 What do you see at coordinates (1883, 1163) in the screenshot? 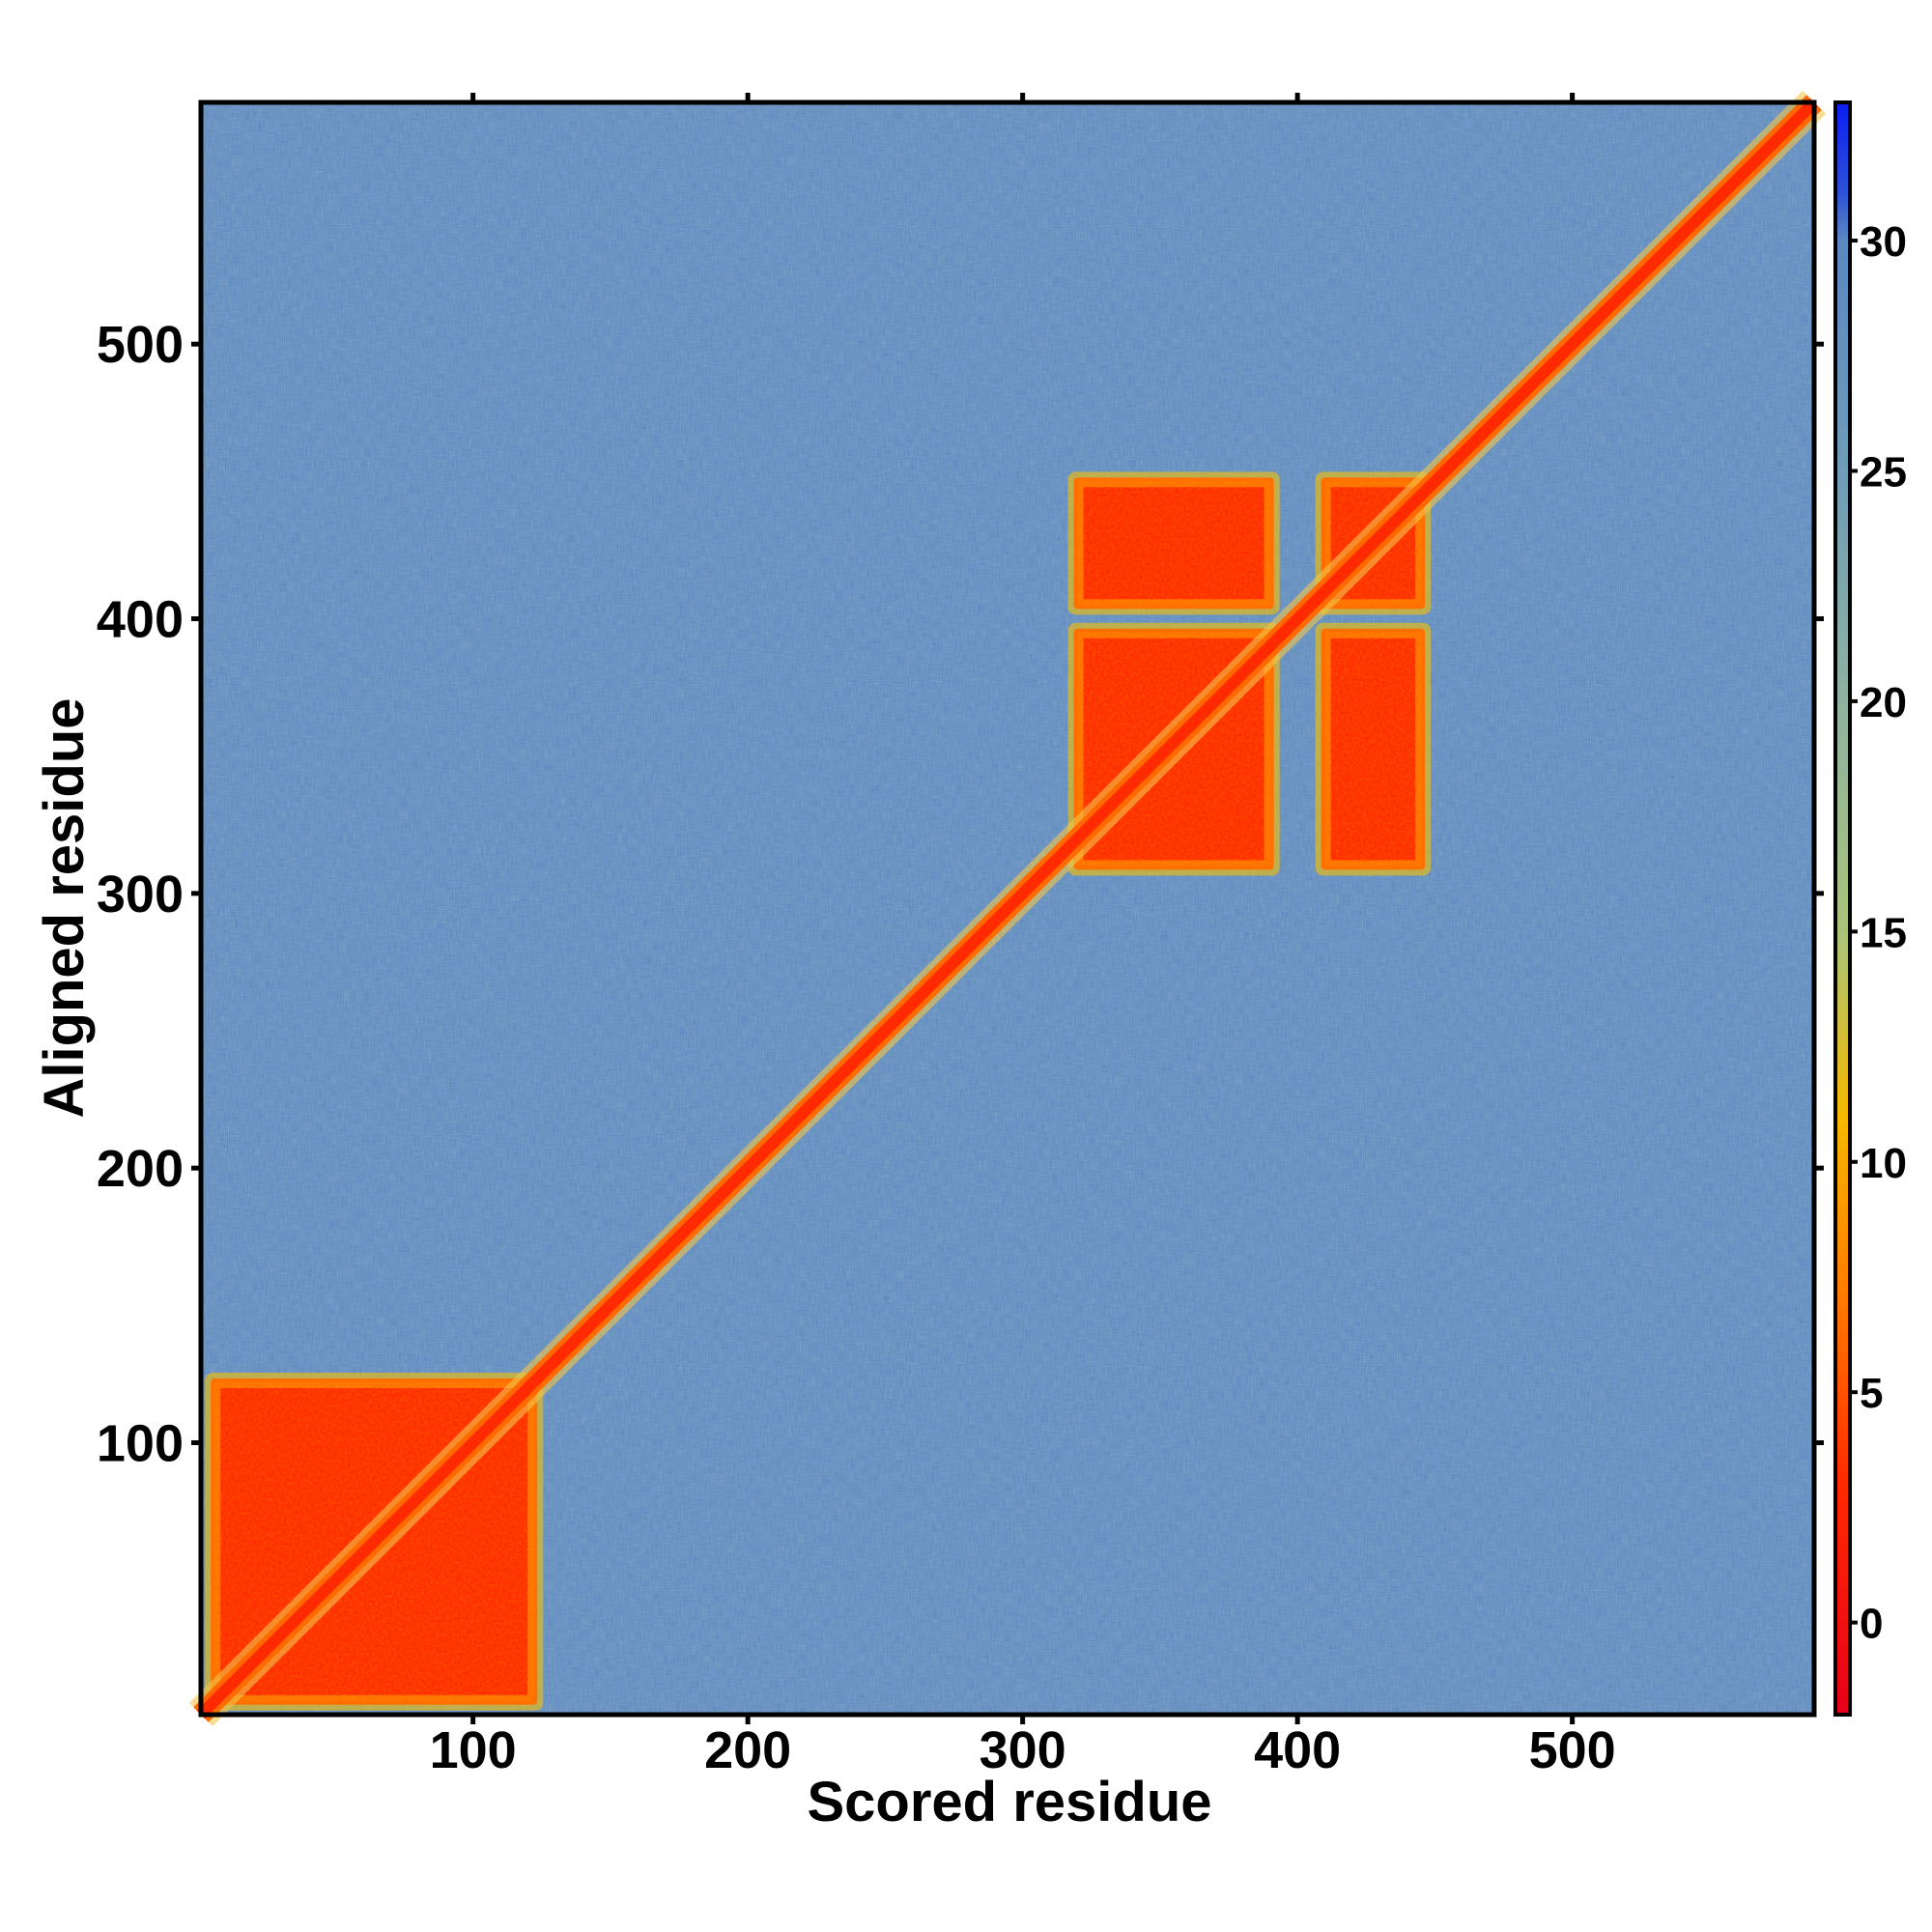
I see `colorbar-tick-label: 10` at bounding box center [1883, 1163].